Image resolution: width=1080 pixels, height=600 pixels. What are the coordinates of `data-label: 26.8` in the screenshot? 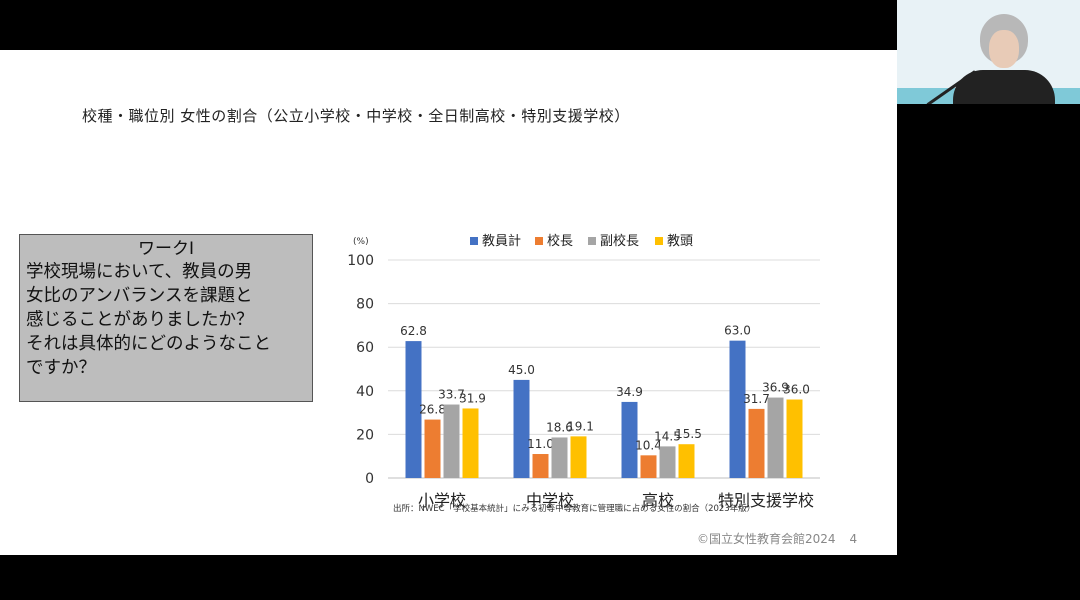 It's located at (432, 410).